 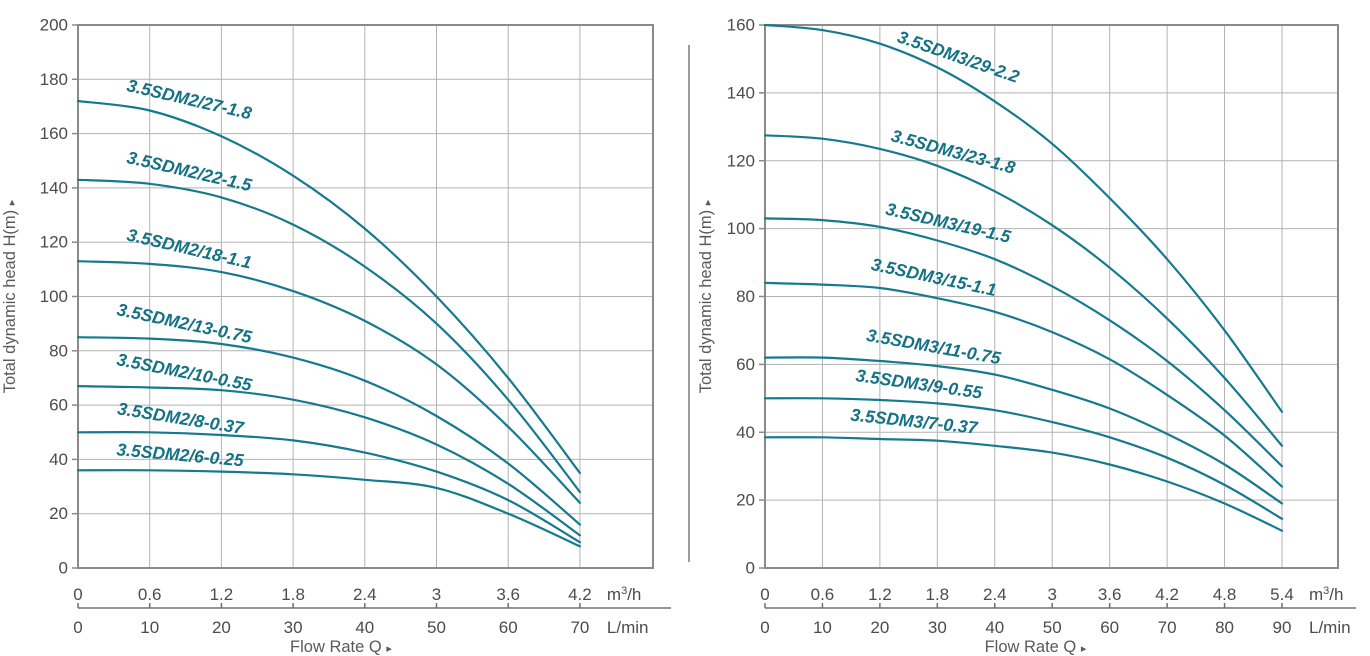 I want to click on chart-divider, so click(x=689, y=303).